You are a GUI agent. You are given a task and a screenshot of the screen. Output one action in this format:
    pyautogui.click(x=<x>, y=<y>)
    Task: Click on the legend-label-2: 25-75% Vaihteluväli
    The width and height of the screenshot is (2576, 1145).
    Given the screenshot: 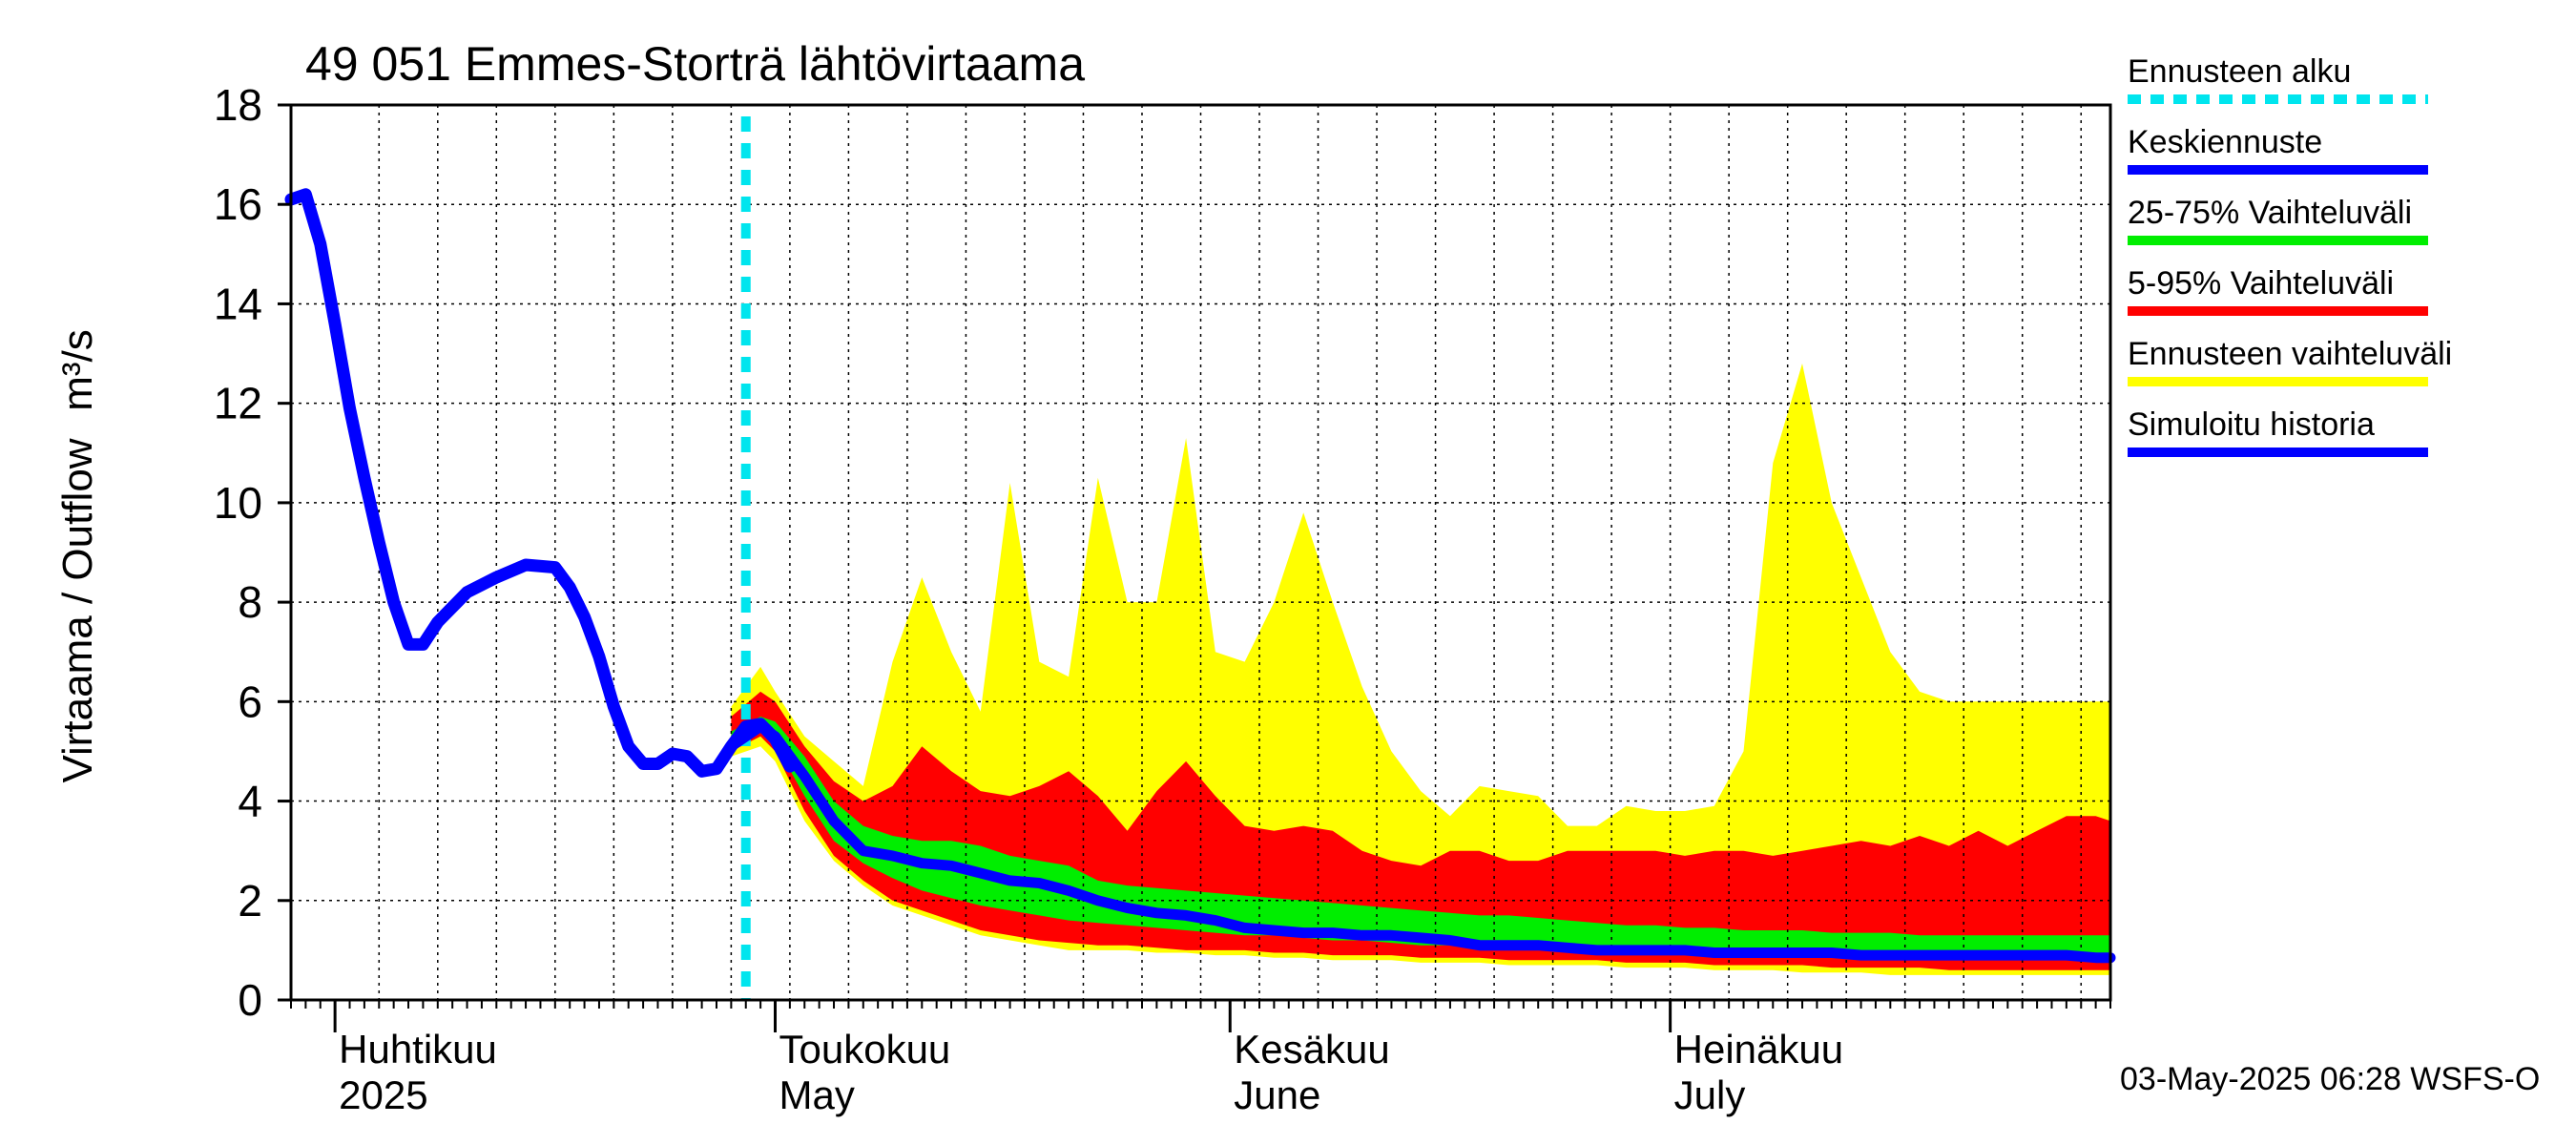 What is the action you would take?
    pyautogui.click(x=2270, y=213)
    